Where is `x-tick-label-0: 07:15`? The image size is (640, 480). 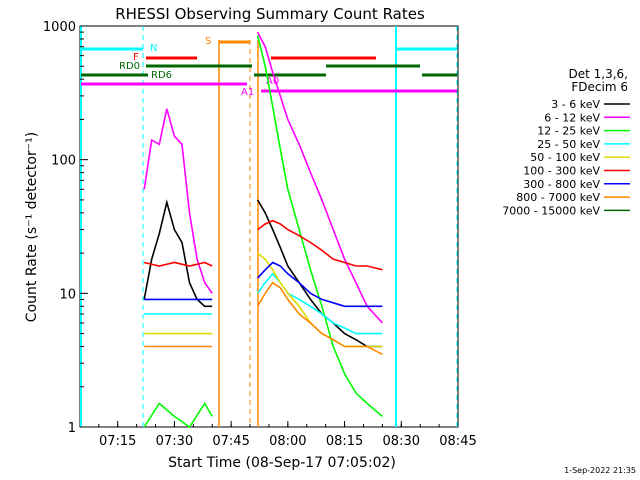
x-tick-label-0: 07:15 is located at coordinates (117, 441).